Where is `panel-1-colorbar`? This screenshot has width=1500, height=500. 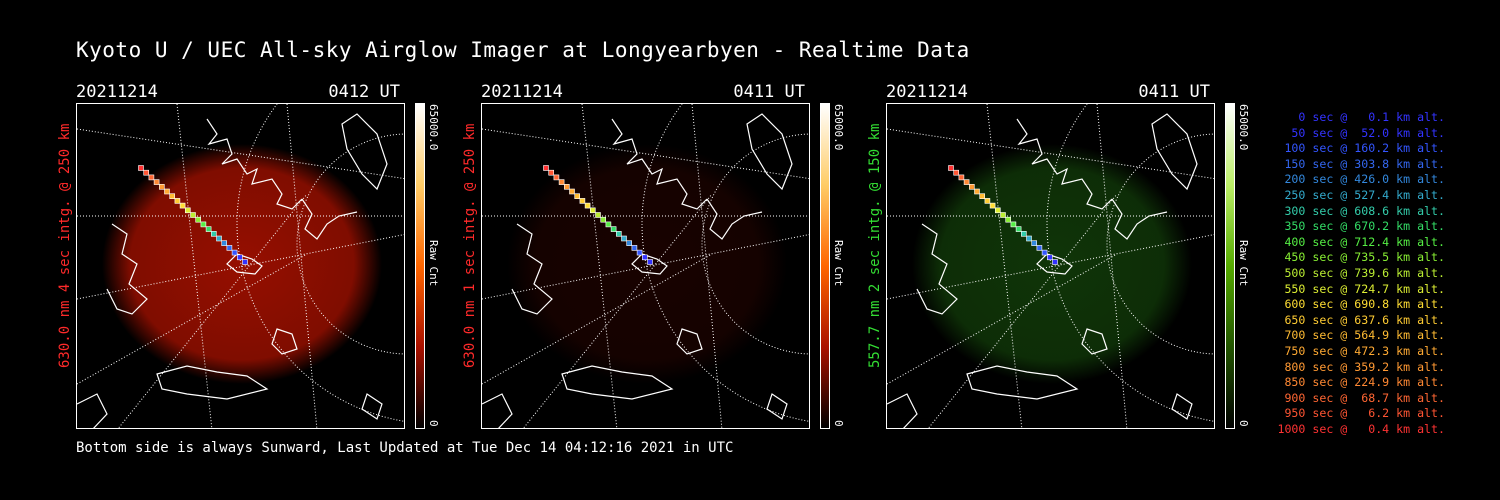 panel-1-colorbar is located at coordinates (420, 266).